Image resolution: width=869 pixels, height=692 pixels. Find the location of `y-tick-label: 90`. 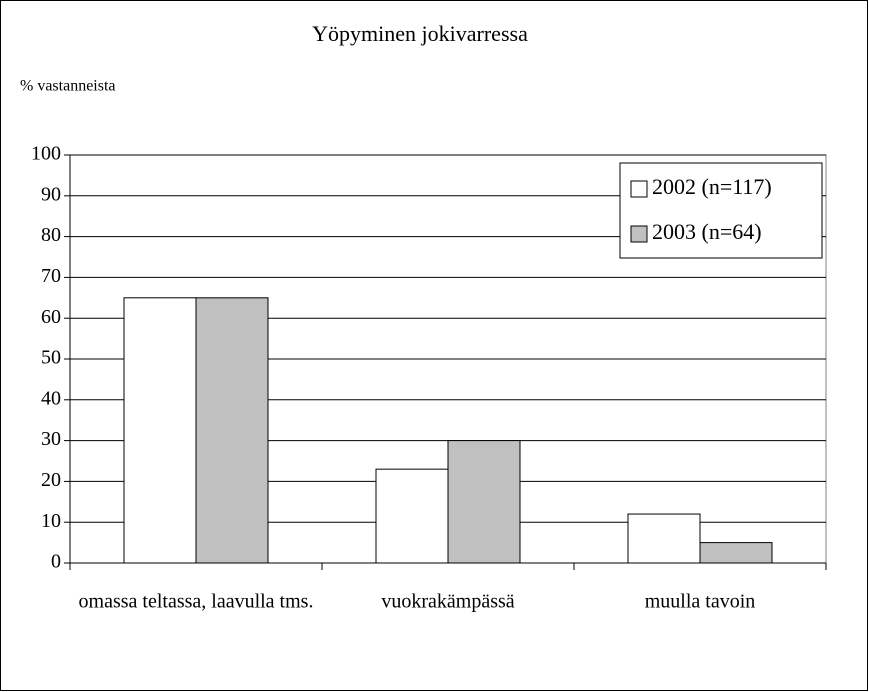

y-tick-label: 90 is located at coordinates (51, 194).